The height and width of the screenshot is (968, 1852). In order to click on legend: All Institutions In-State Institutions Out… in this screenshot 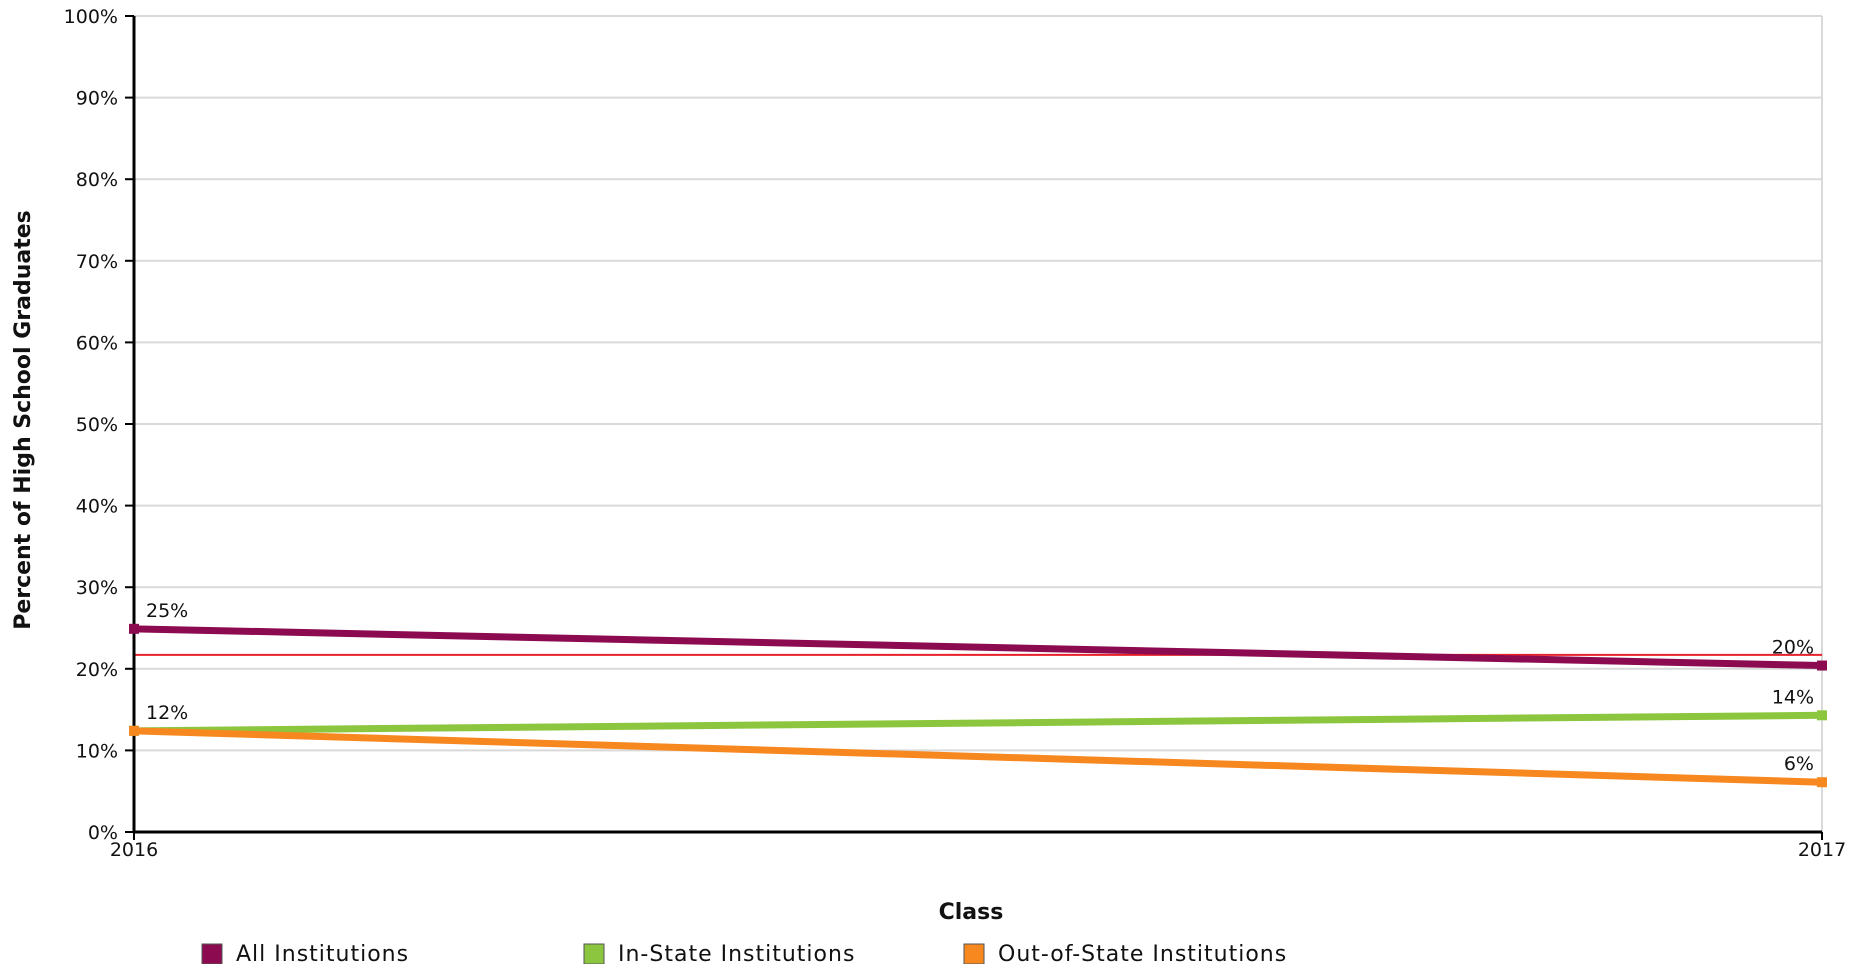, I will do `click(744, 954)`.